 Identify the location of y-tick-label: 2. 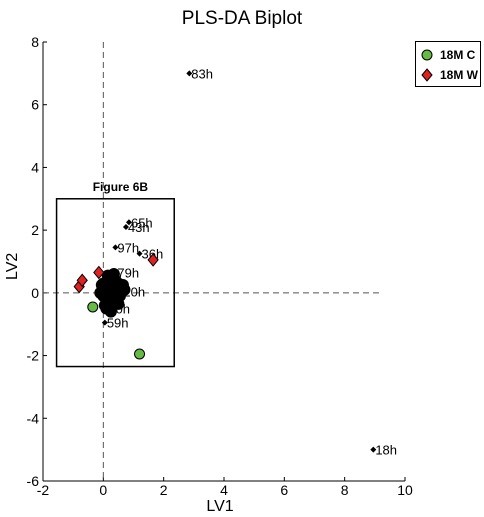
(35, 230).